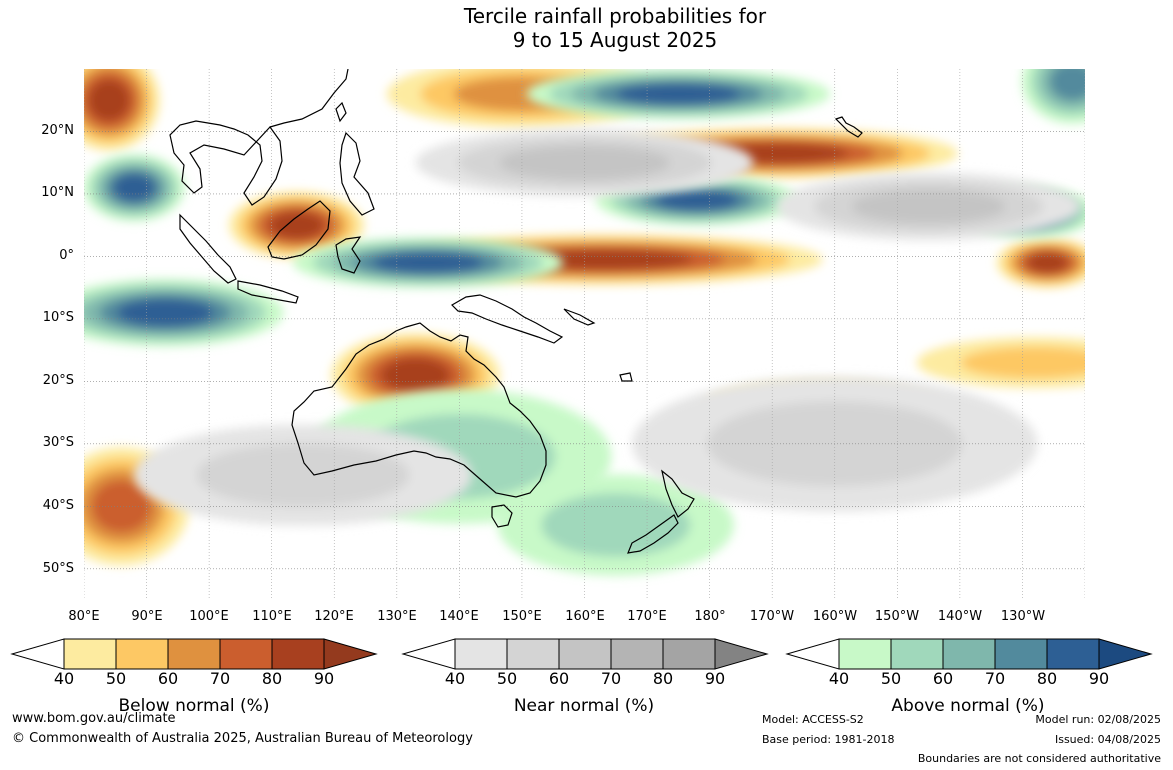 The height and width of the screenshot is (770, 1173). I want to click on colorbar-near-normal, so click(585, 654).